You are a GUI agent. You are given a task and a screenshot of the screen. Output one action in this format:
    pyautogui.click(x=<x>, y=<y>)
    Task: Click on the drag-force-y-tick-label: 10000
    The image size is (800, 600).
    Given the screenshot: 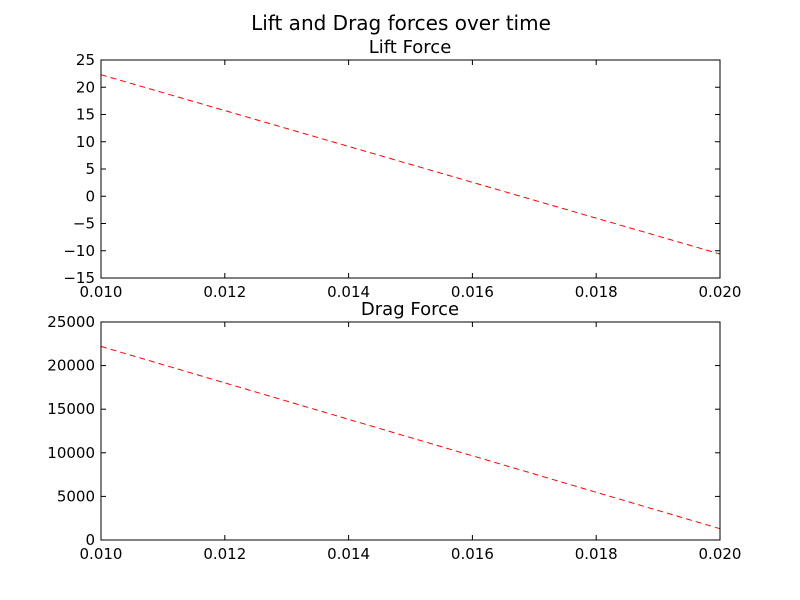 What is the action you would take?
    pyautogui.click(x=71, y=453)
    